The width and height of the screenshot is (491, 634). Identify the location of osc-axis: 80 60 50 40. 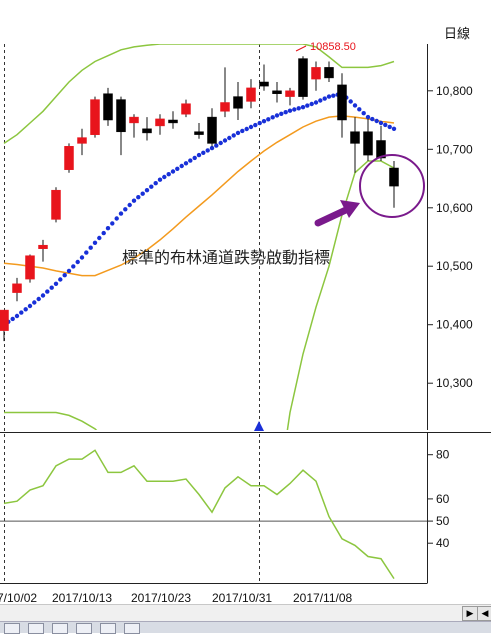
(439, 499).